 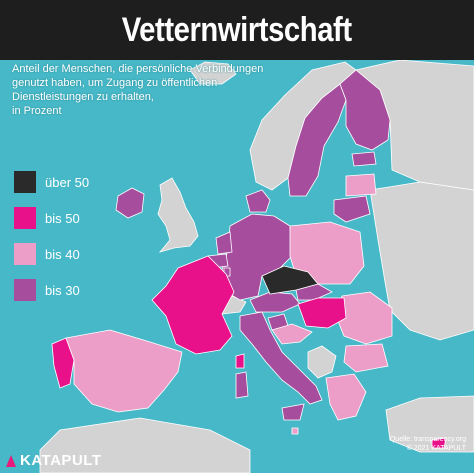 I want to click on country-italy, so click(x=281, y=358).